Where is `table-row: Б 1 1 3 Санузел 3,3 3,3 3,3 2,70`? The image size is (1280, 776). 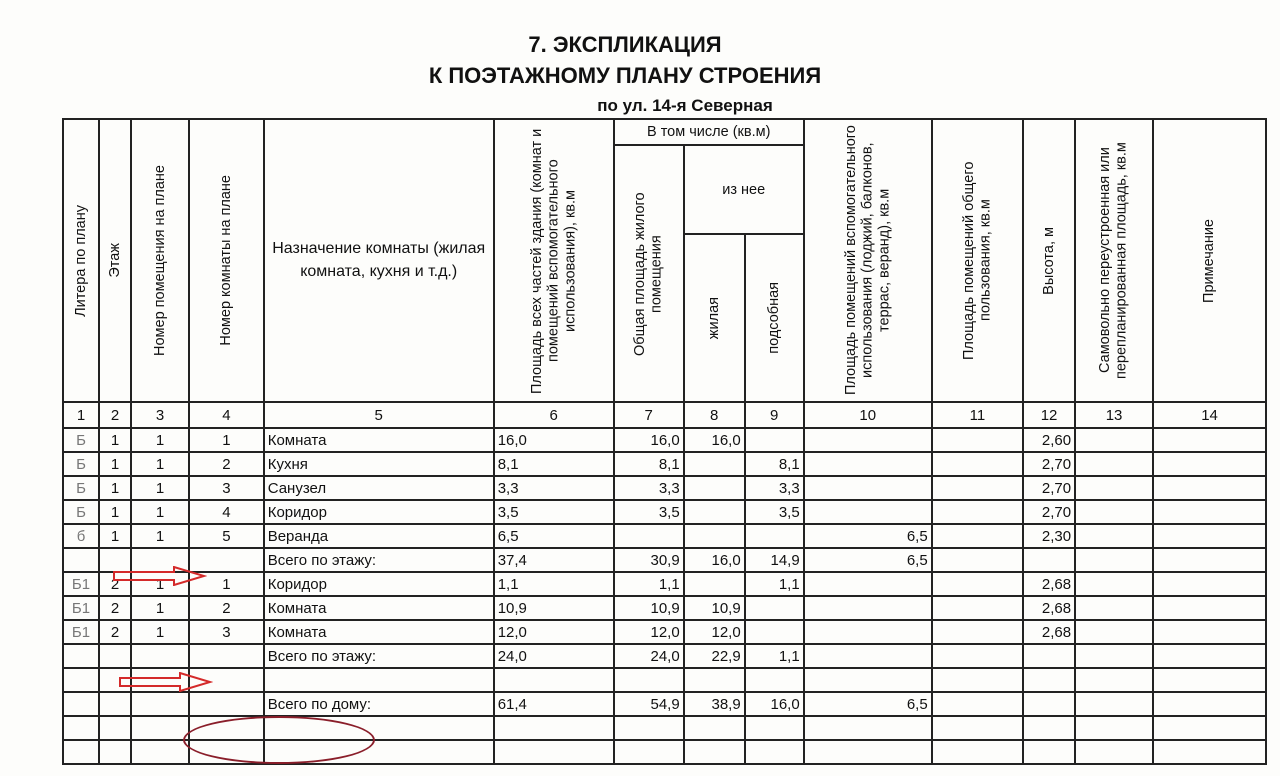 table-row: Б 1 1 3 Санузел 3,3 3,3 3,3 2,70 is located at coordinates (665, 488).